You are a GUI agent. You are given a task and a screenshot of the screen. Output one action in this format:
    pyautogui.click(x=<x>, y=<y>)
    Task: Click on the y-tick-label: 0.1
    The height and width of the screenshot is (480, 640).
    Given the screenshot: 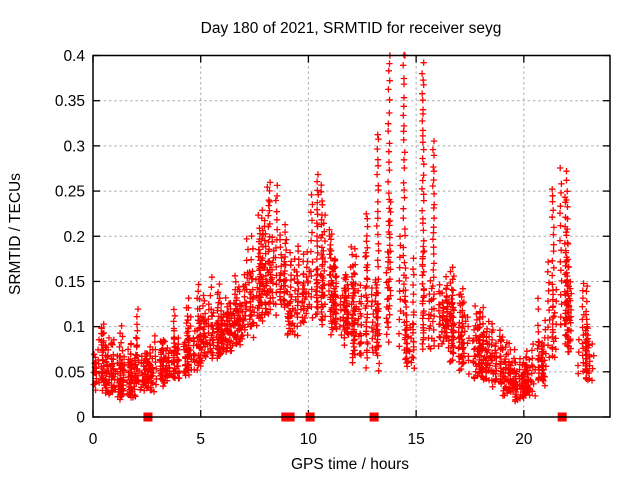 What is the action you would take?
    pyautogui.click(x=74, y=327)
    